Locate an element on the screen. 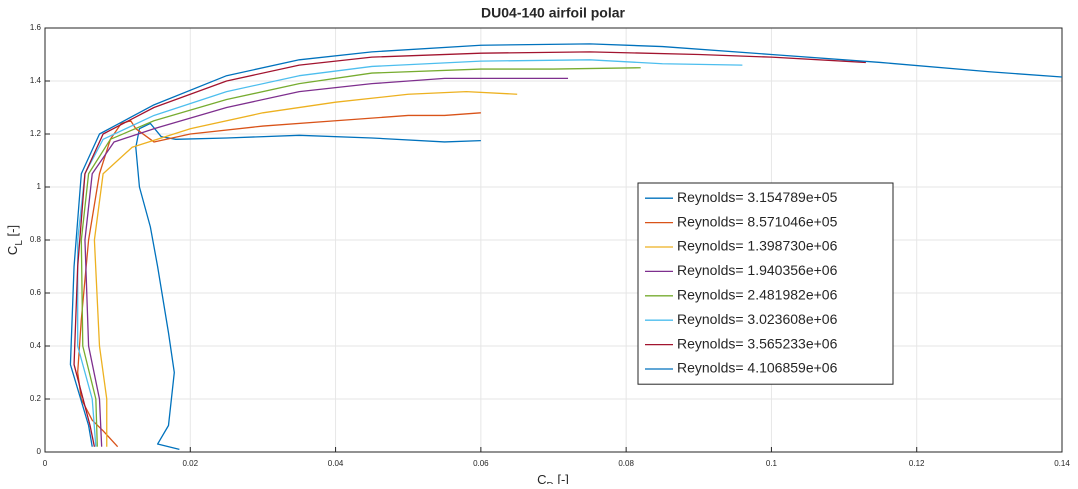  legend-label: Reynolds= 8.571046e+05 is located at coordinates (757, 221).